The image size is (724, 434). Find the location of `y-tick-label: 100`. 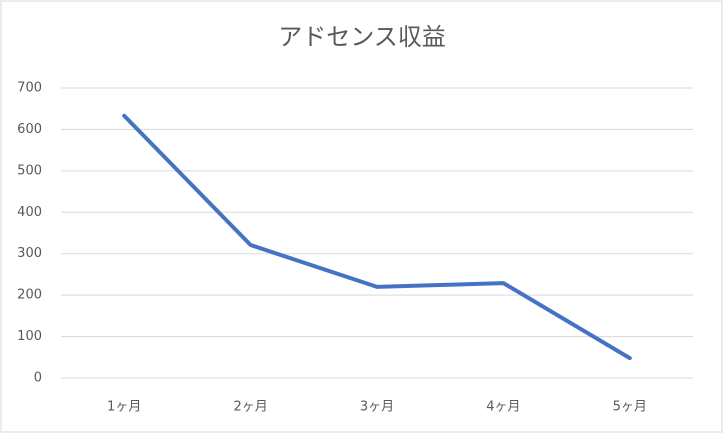

y-tick-label: 100 is located at coordinates (29, 336).